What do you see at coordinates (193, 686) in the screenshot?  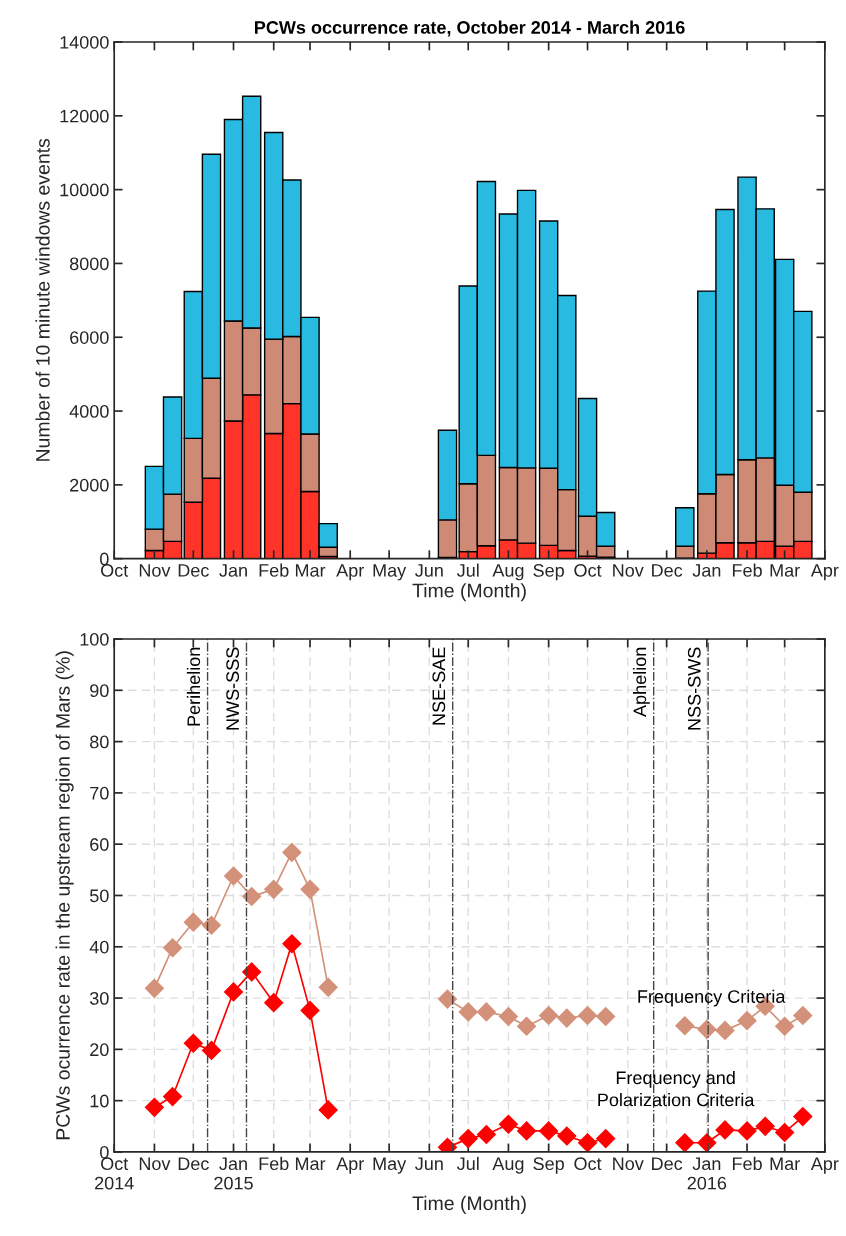 I see `ref-line-label: Perihelion` at bounding box center [193, 686].